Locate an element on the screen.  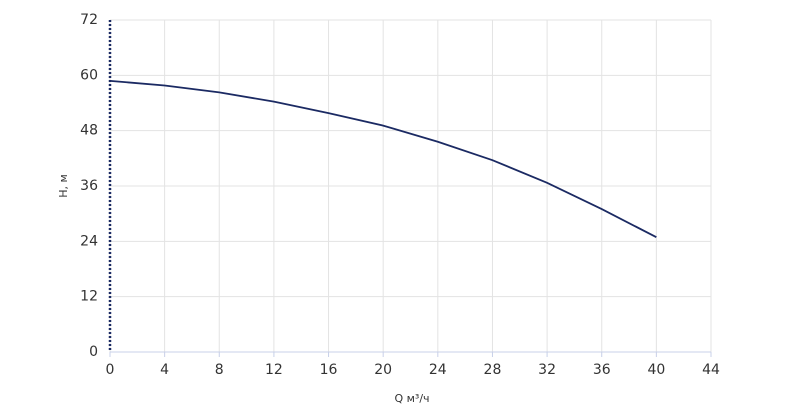
x-tick-label: 16 is located at coordinates (329, 370).